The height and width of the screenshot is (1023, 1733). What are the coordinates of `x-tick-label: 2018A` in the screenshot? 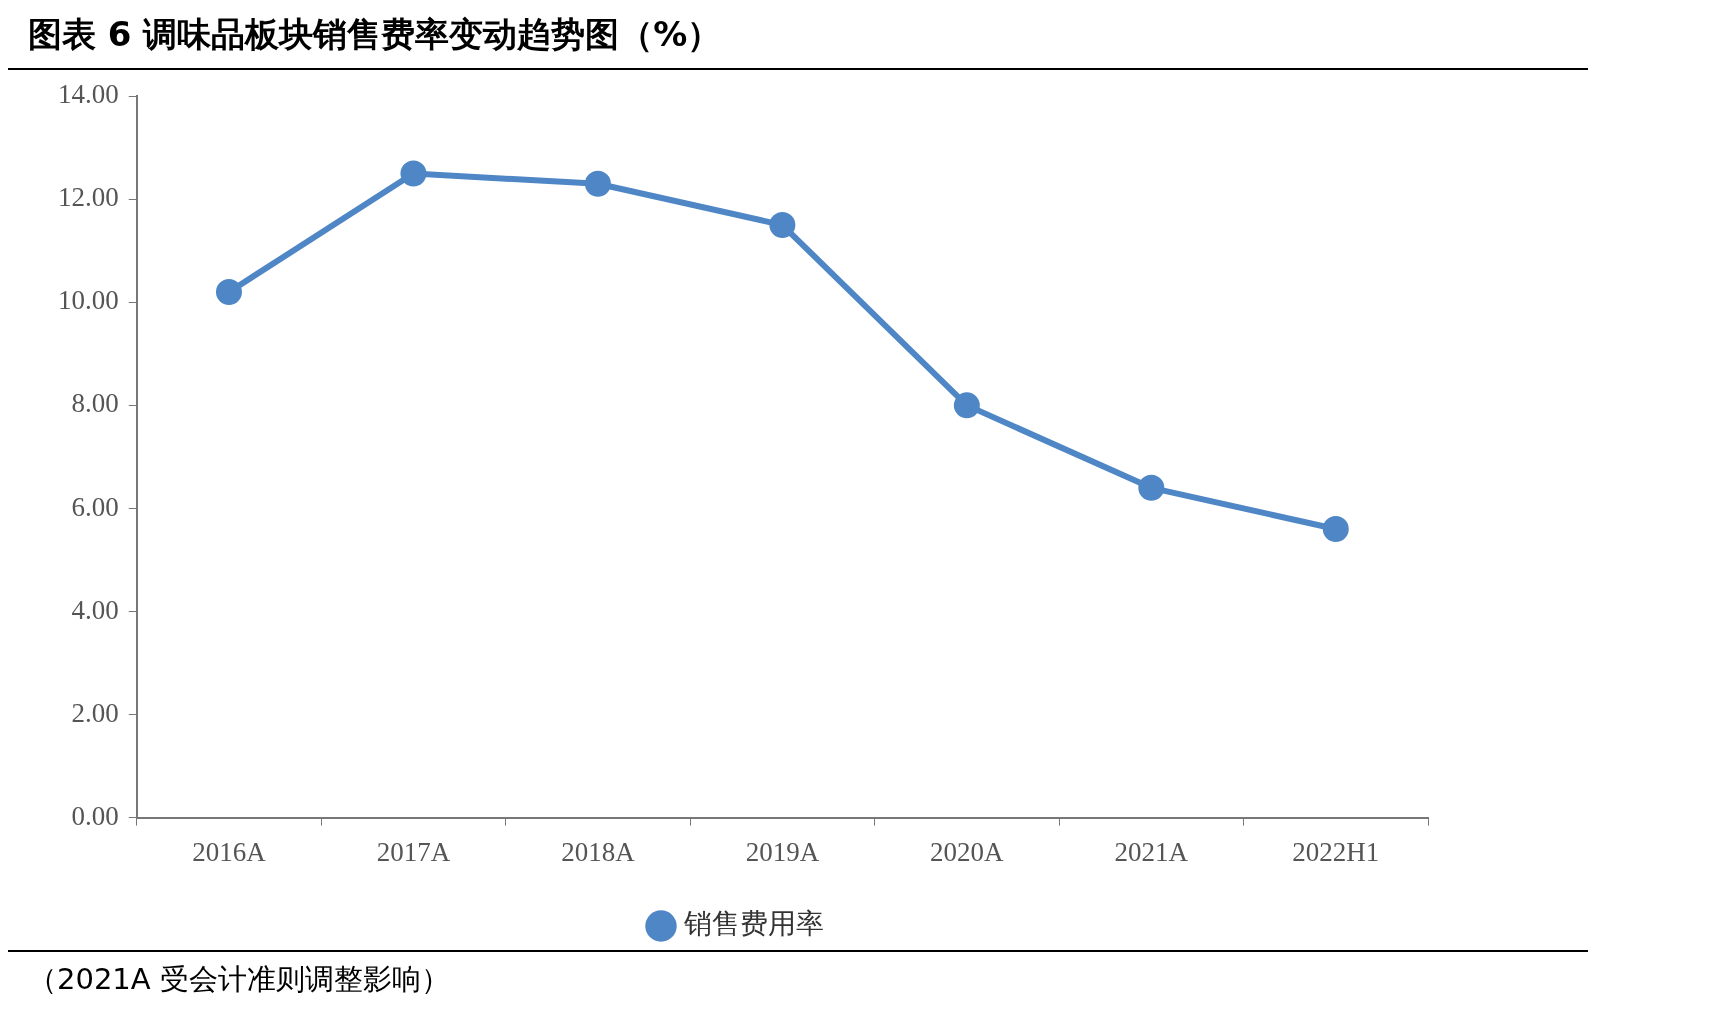 It's located at (598, 851).